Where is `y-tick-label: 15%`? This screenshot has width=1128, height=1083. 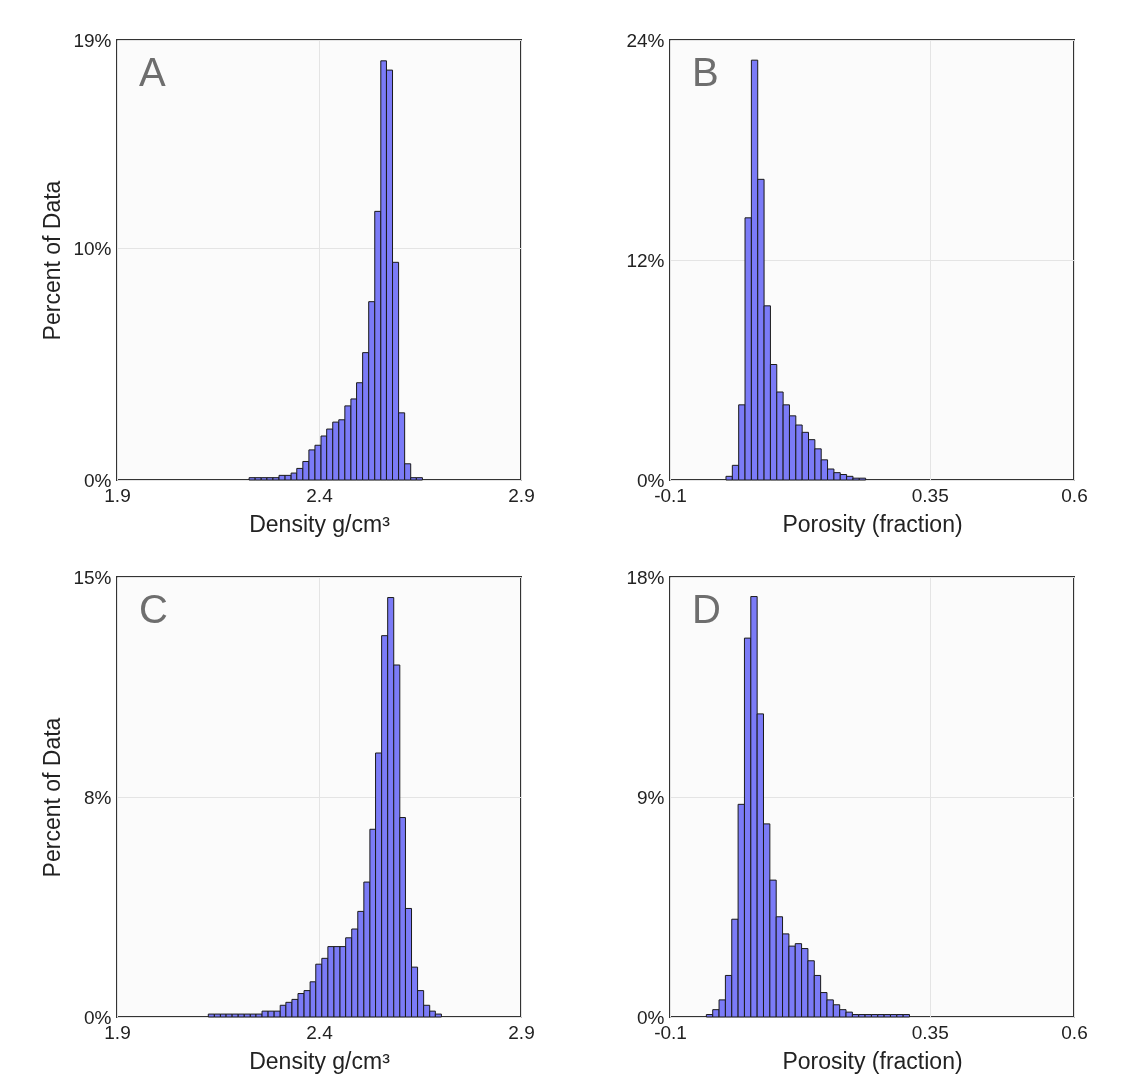
y-tick-label: 15% is located at coordinates (92, 577).